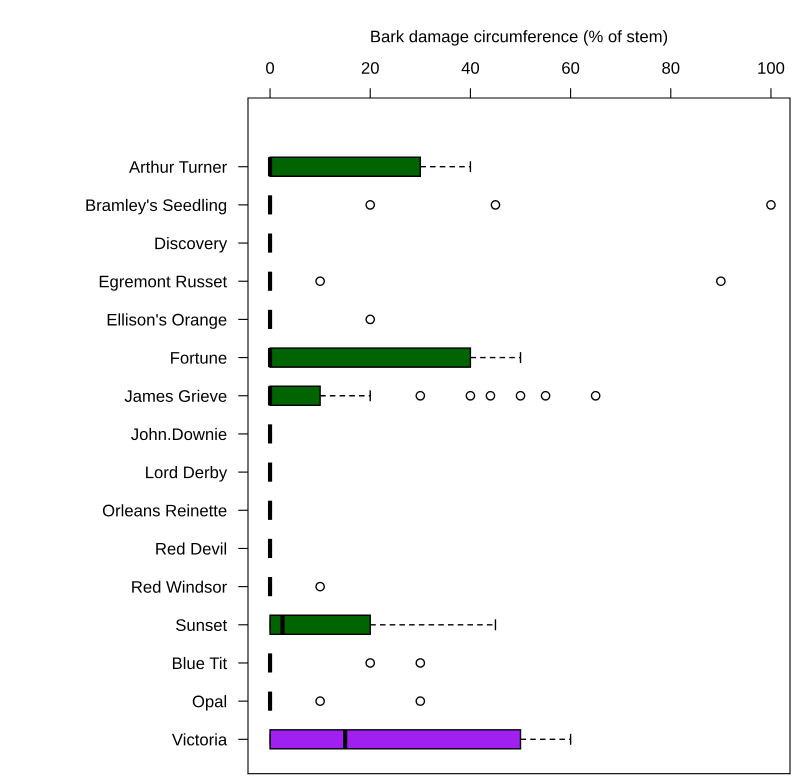  I want to click on x-tick-label: 20, so click(370, 68).